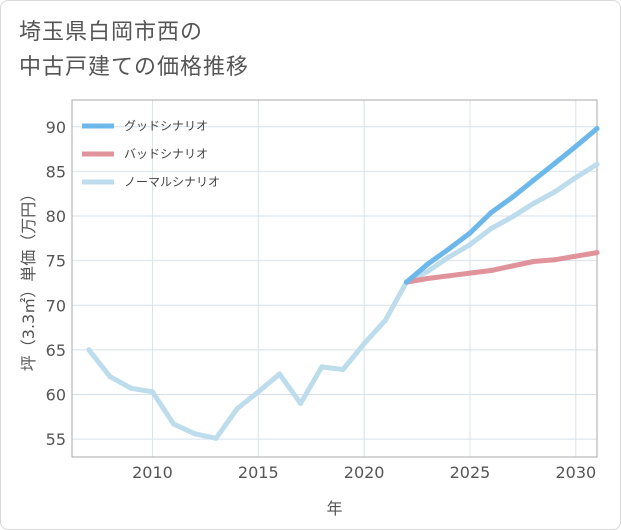 This screenshot has width=621, height=530. Describe the element at coordinates (134, 50) in the screenshot. I see `chart-title: 埼玉県白岡市西の 中古戸建ての価格推移` at that location.